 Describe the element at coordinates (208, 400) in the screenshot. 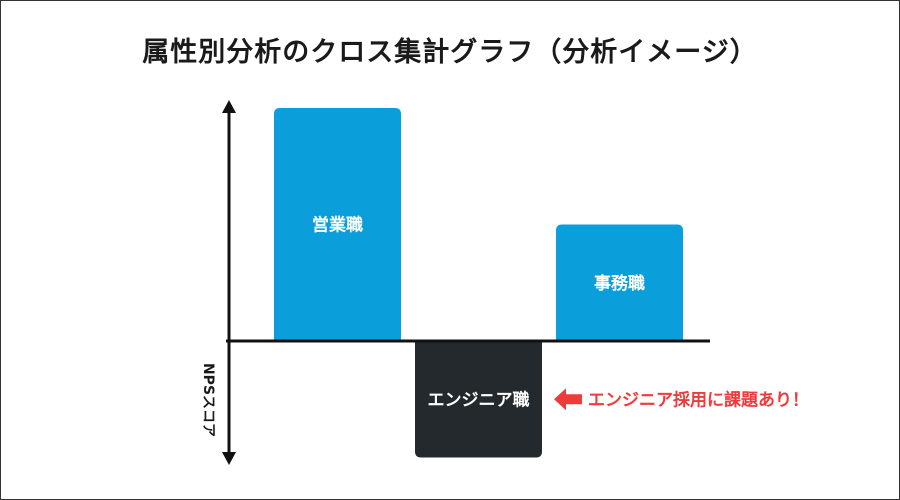

I see `y-axis-label: NPSスコア` at that location.